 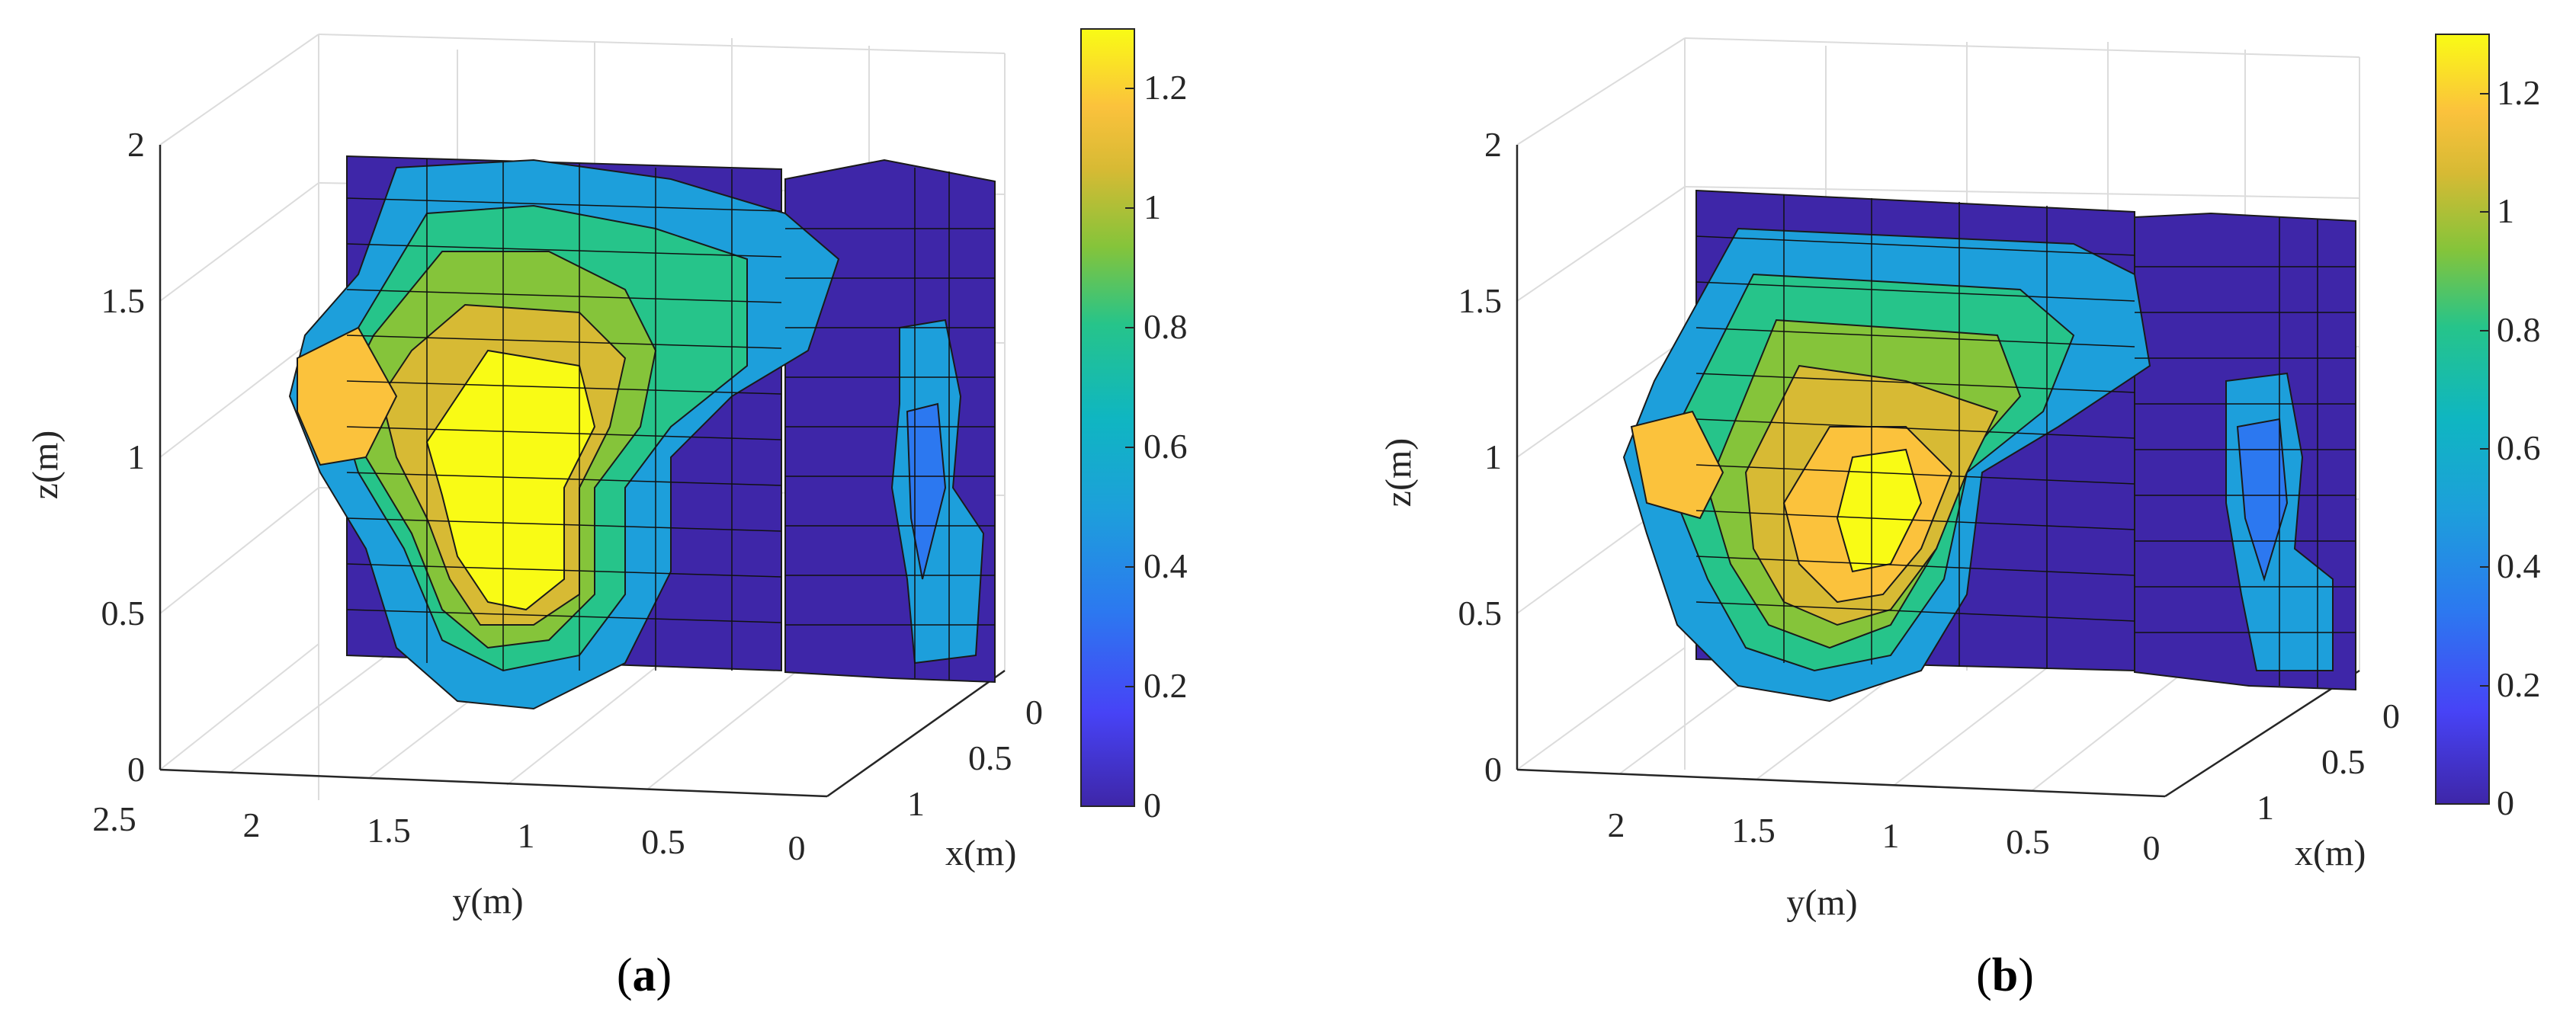 I want to click on y-tick: 2.5, so click(x=114, y=819).